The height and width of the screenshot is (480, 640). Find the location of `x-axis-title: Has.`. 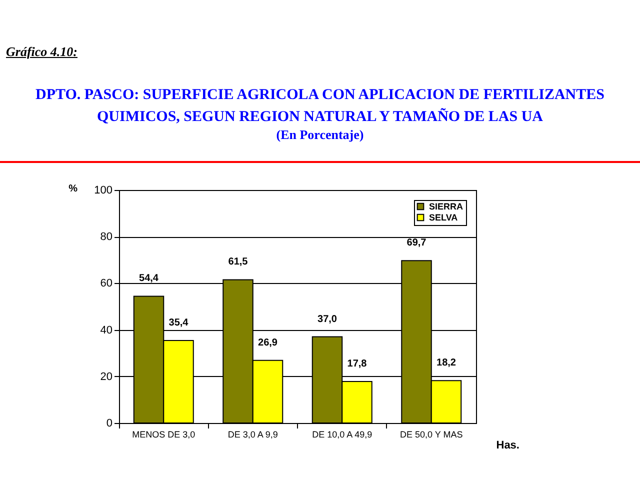

x-axis-title: Has. is located at coordinates (508, 446).